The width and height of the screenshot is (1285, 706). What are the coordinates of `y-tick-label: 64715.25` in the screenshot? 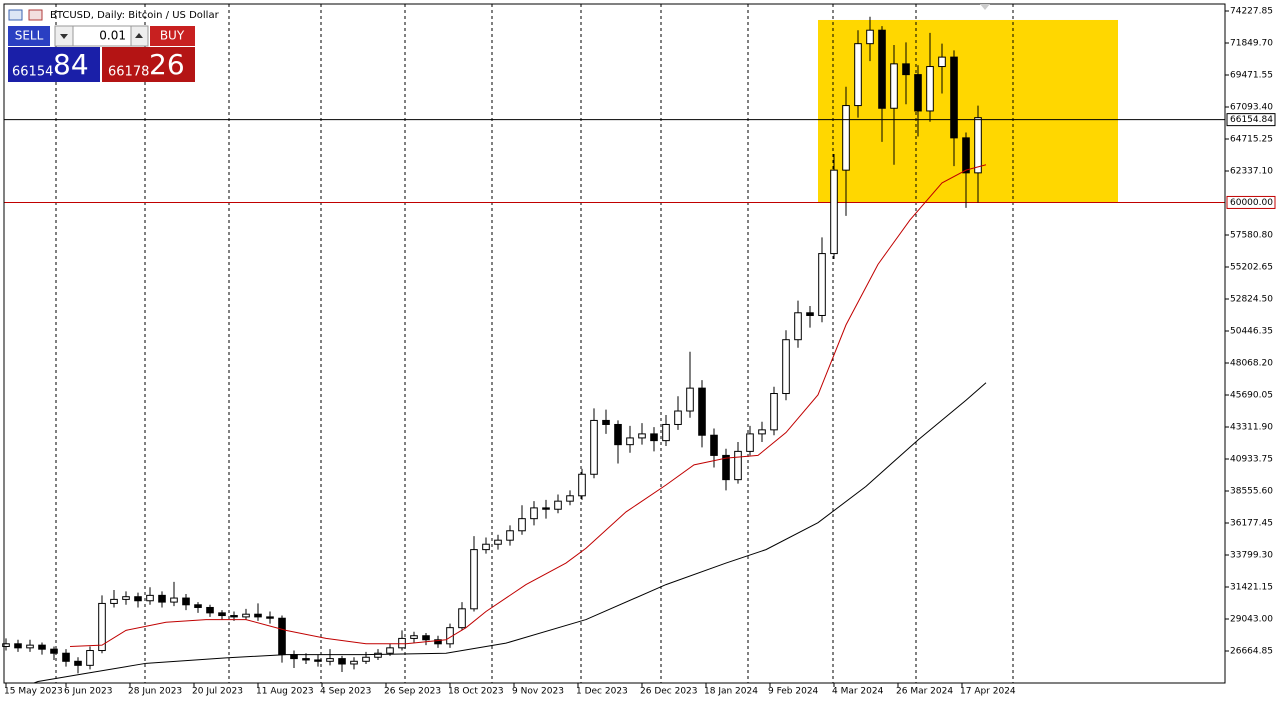 It's located at (1251, 140).